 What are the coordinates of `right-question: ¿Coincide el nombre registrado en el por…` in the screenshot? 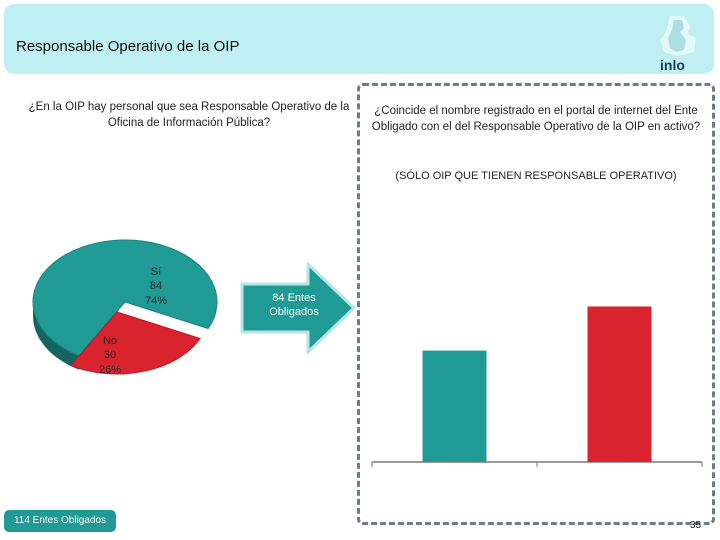 It's located at (536, 119).